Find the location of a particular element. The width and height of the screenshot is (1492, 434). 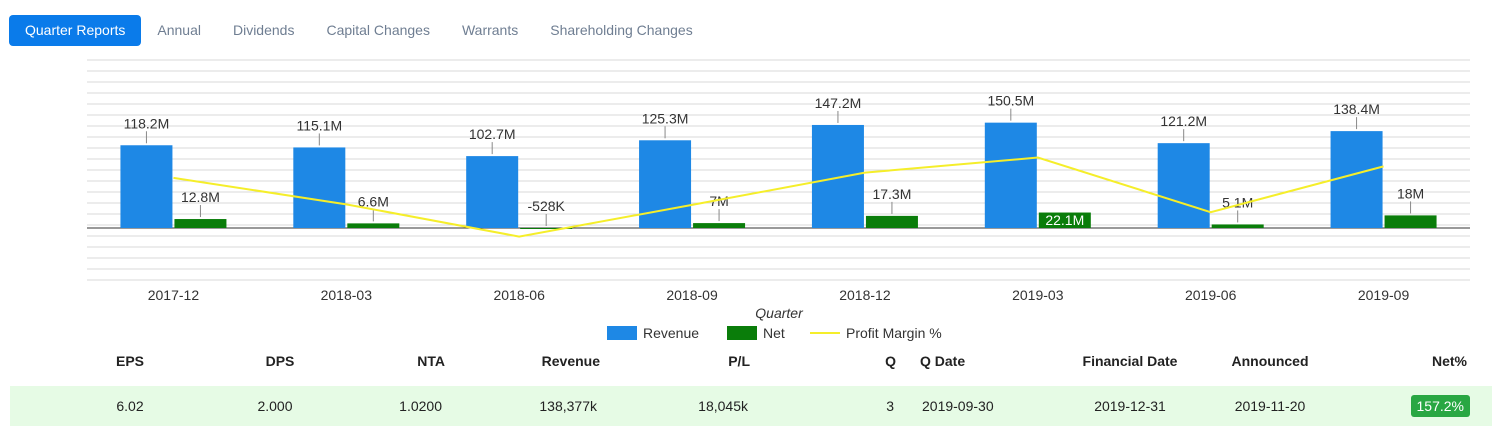

cell-dps: 2.000 is located at coordinates (275, 406).